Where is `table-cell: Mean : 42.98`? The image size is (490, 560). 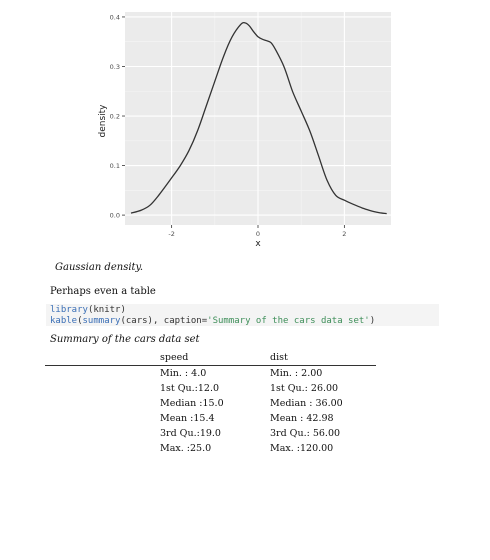
table-cell: Mean : 42.98 is located at coordinates (302, 418).